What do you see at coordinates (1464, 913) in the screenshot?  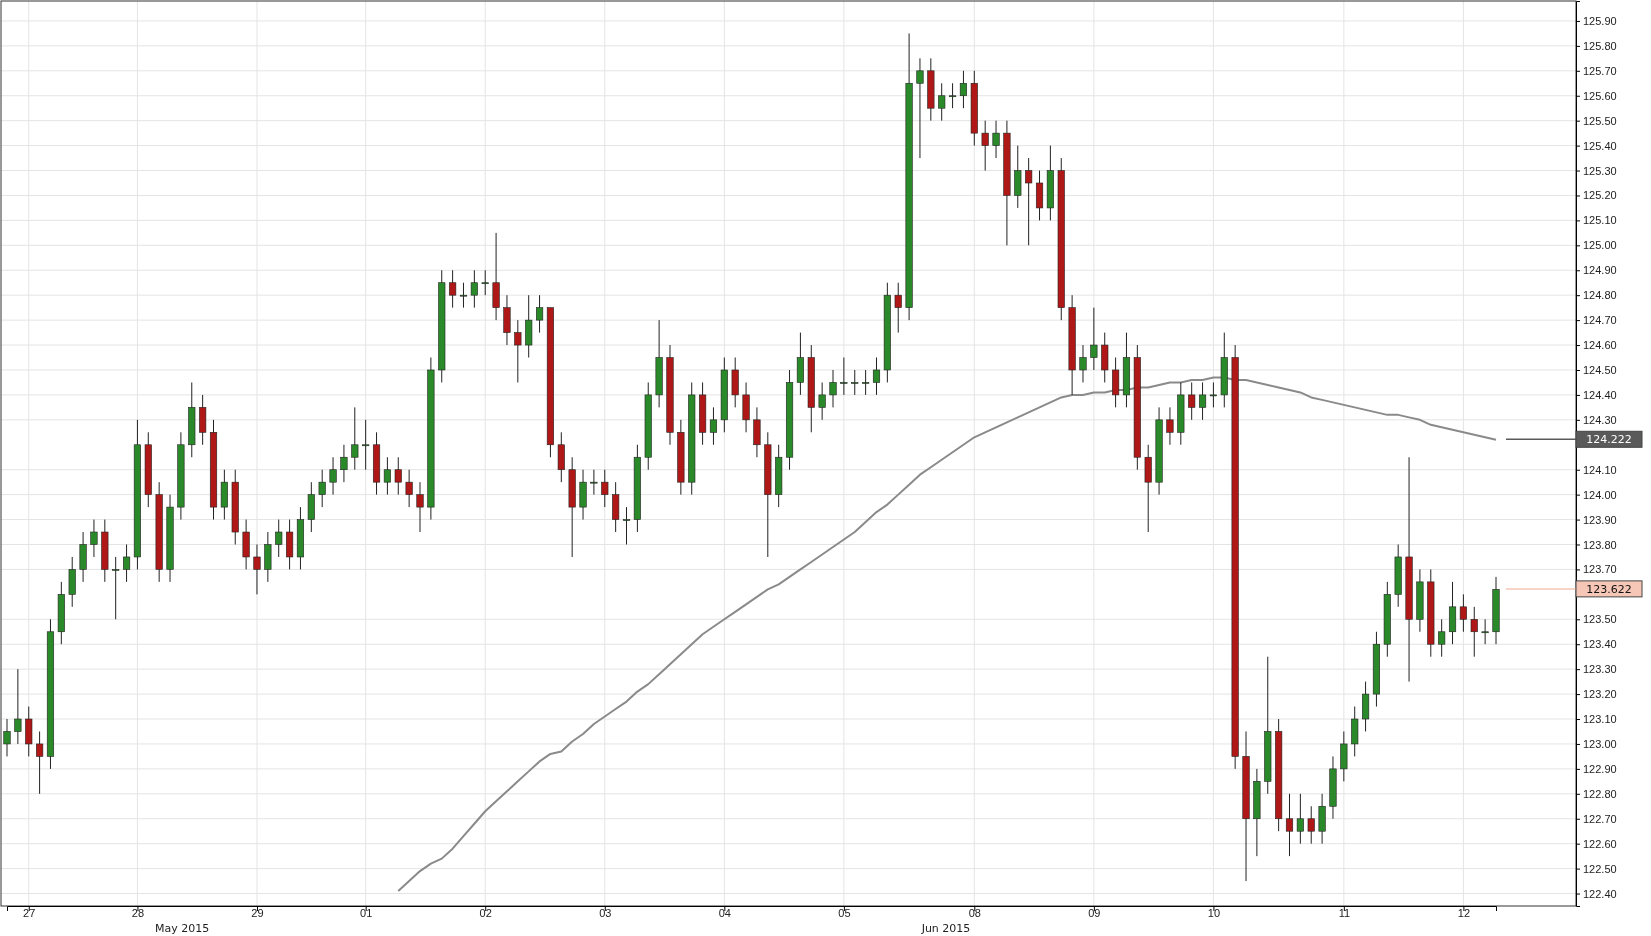 I see `x-tick-label: 12` at bounding box center [1464, 913].